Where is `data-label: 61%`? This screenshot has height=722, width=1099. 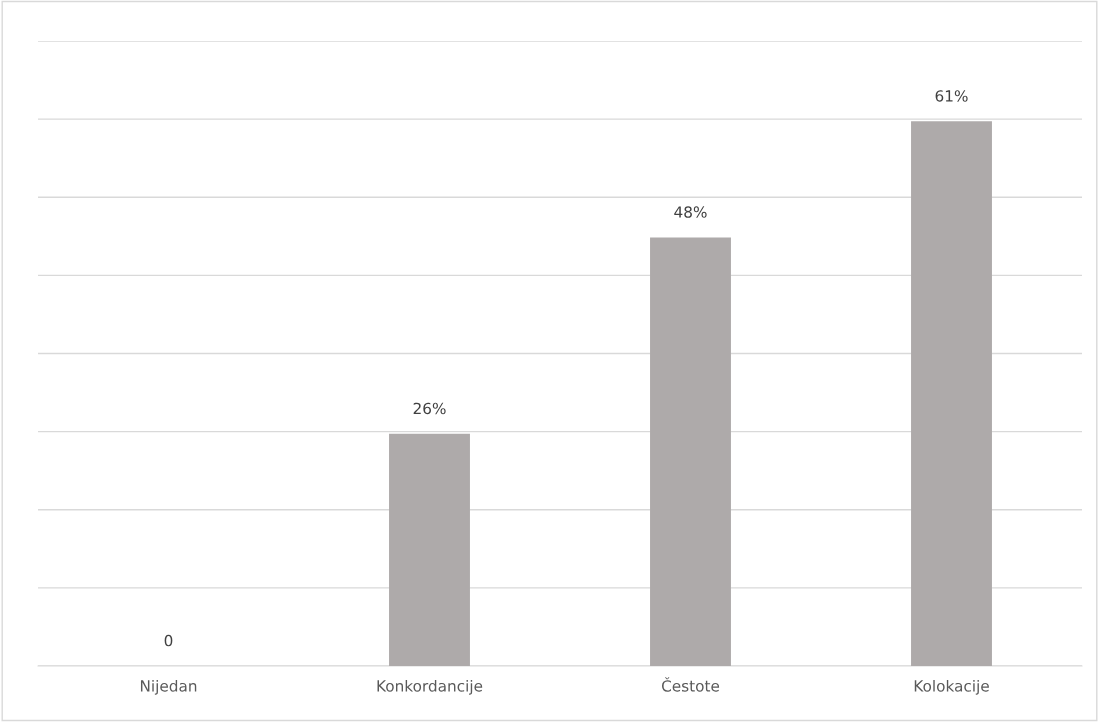 data-label: 61% is located at coordinates (951, 96).